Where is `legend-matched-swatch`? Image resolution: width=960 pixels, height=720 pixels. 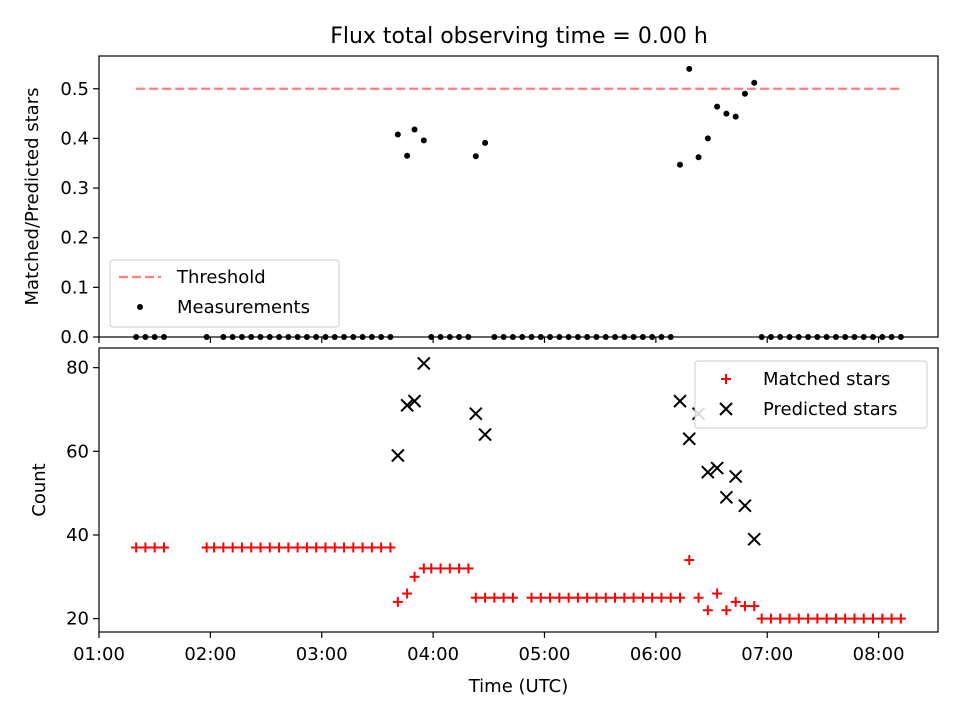
legend-matched-swatch is located at coordinates (726, 379).